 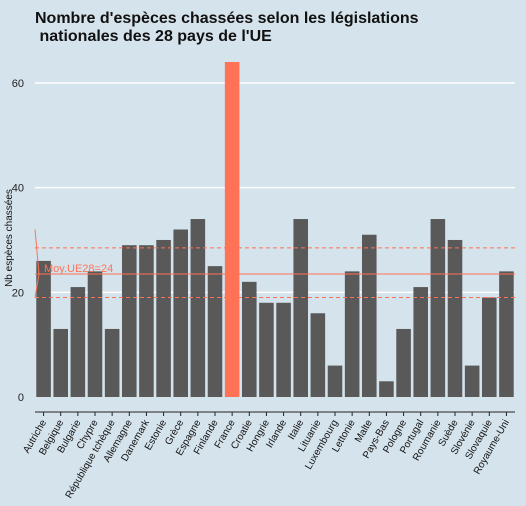 What do you see at coordinates (18, 189) in the screenshot?
I see `y-tick-label: 40` at bounding box center [18, 189].